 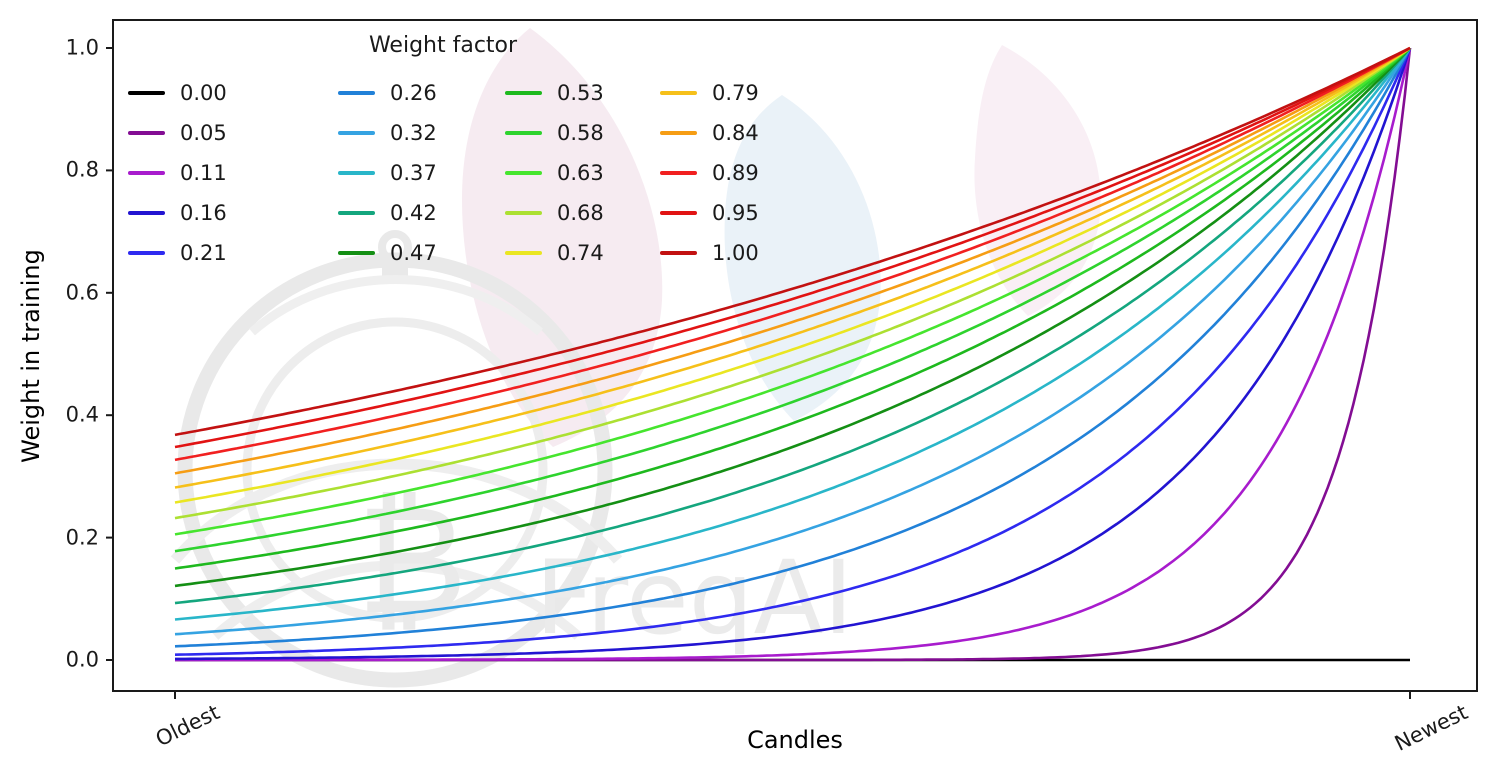 I want to click on legend-item: 0.47, so click(x=421, y=253).